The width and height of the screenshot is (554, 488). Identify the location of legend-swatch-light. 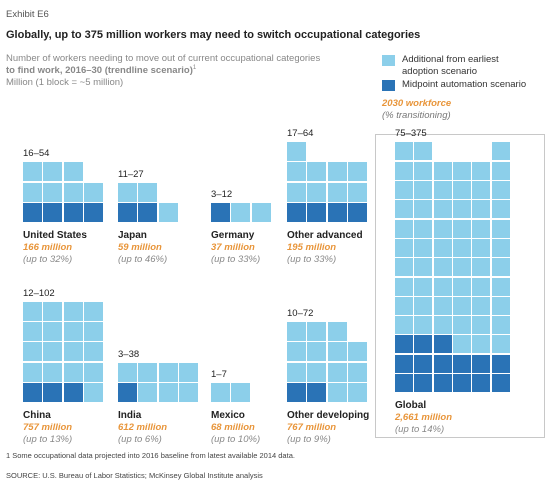
(388, 60).